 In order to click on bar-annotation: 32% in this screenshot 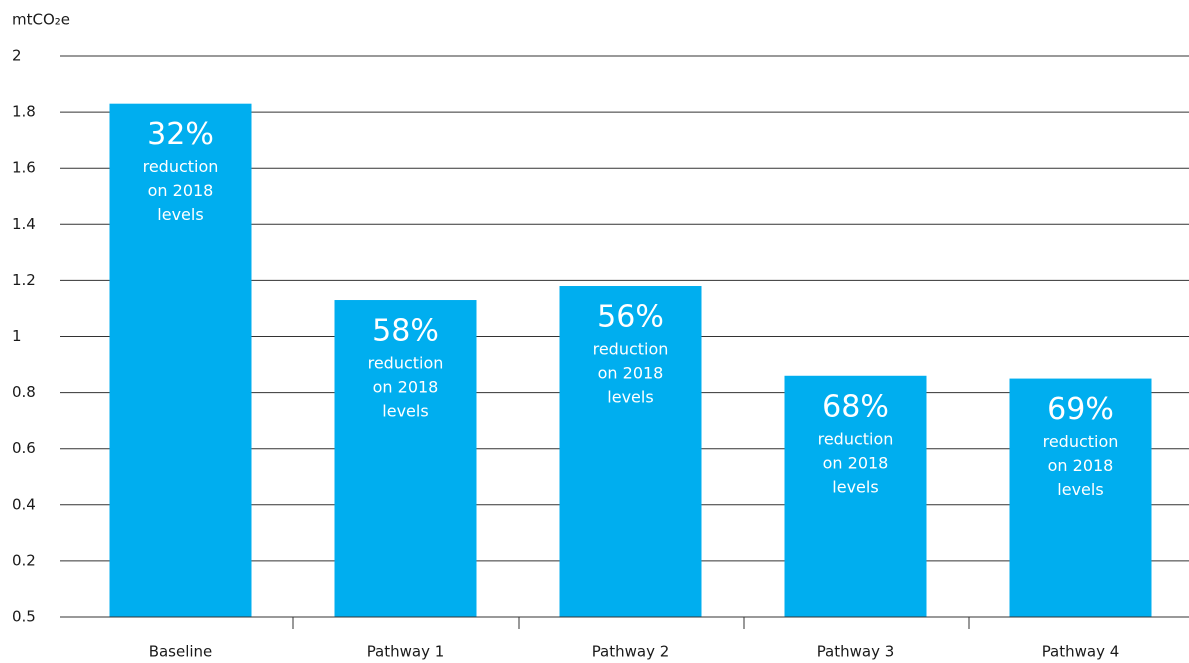, I will do `click(180, 134)`.